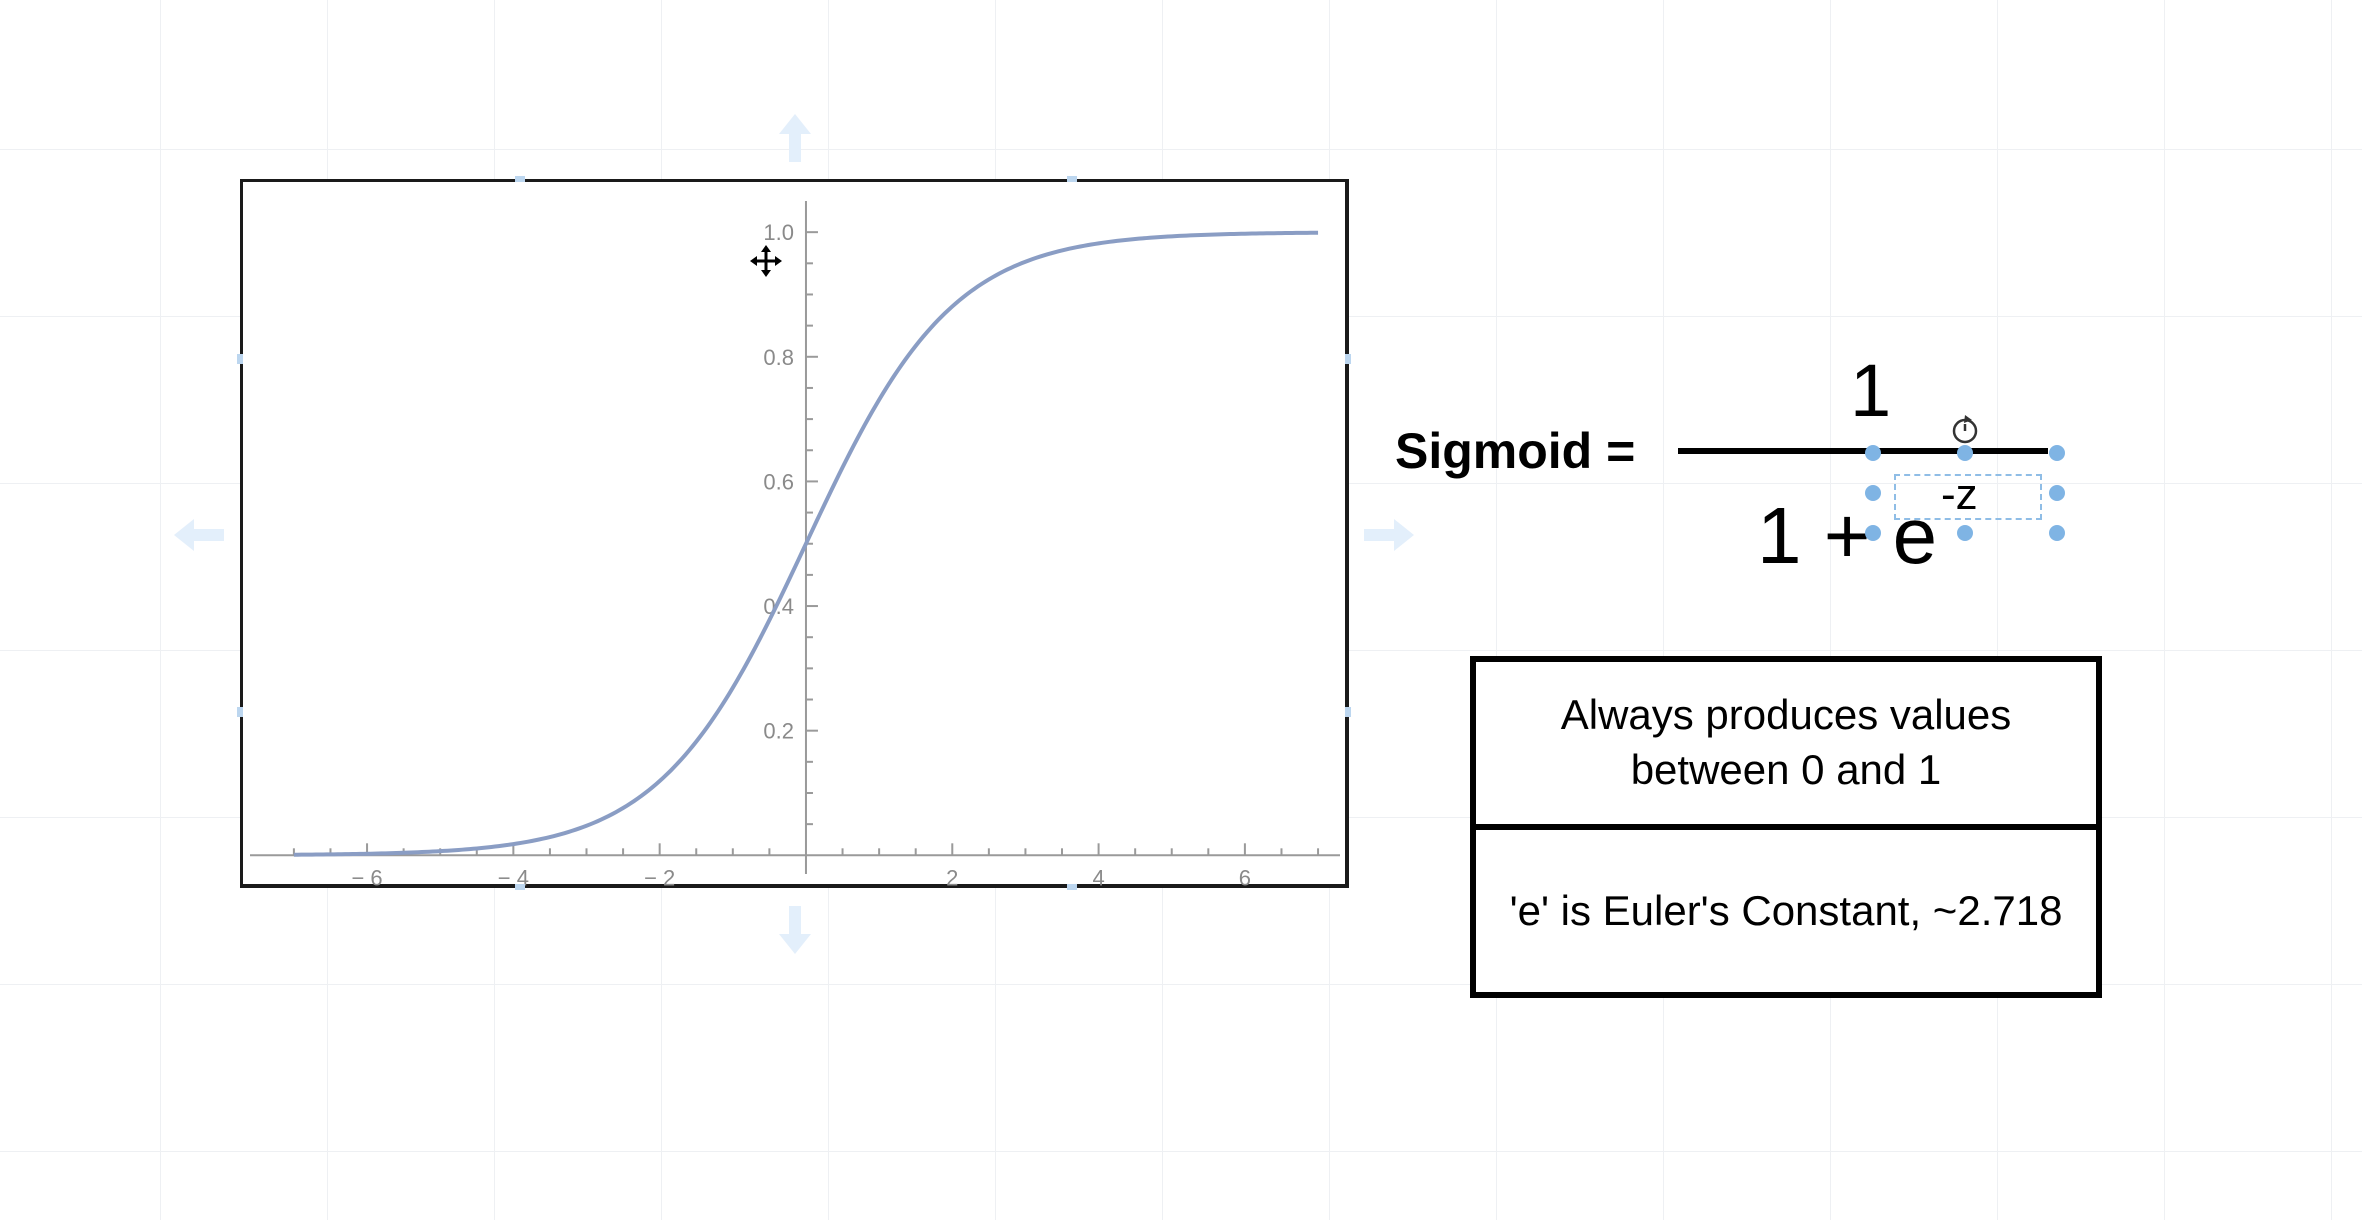 This screenshot has height=1220, width=2362. What do you see at coordinates (778, 731) in the screenshot?
I see `y-tick-label: 0.2` at bounding box center [778, 731].